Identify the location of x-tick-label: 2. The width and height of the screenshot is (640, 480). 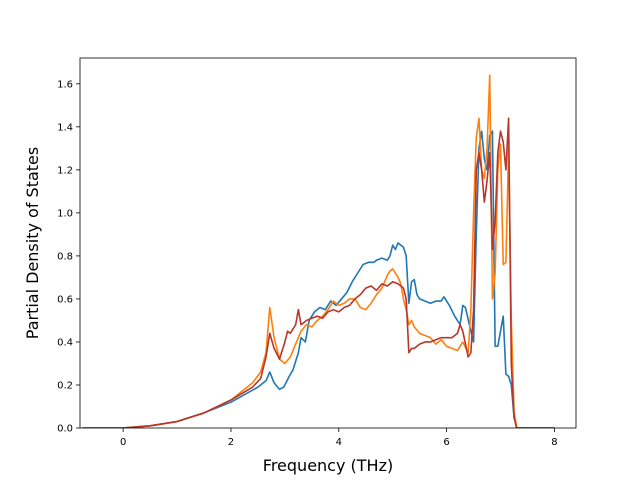
(231, 442).